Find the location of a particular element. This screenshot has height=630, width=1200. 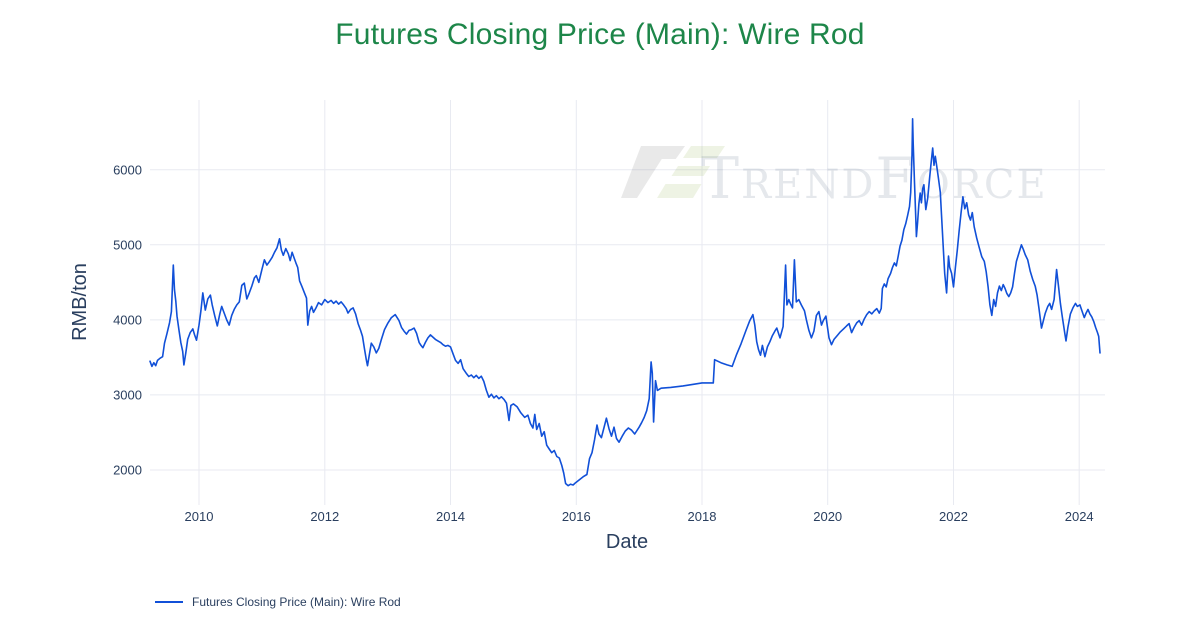

x-axis-tick-labels: 2010 2012 2014 2016 2018 2020 2022 2024 is located at coordinates (639, 516).